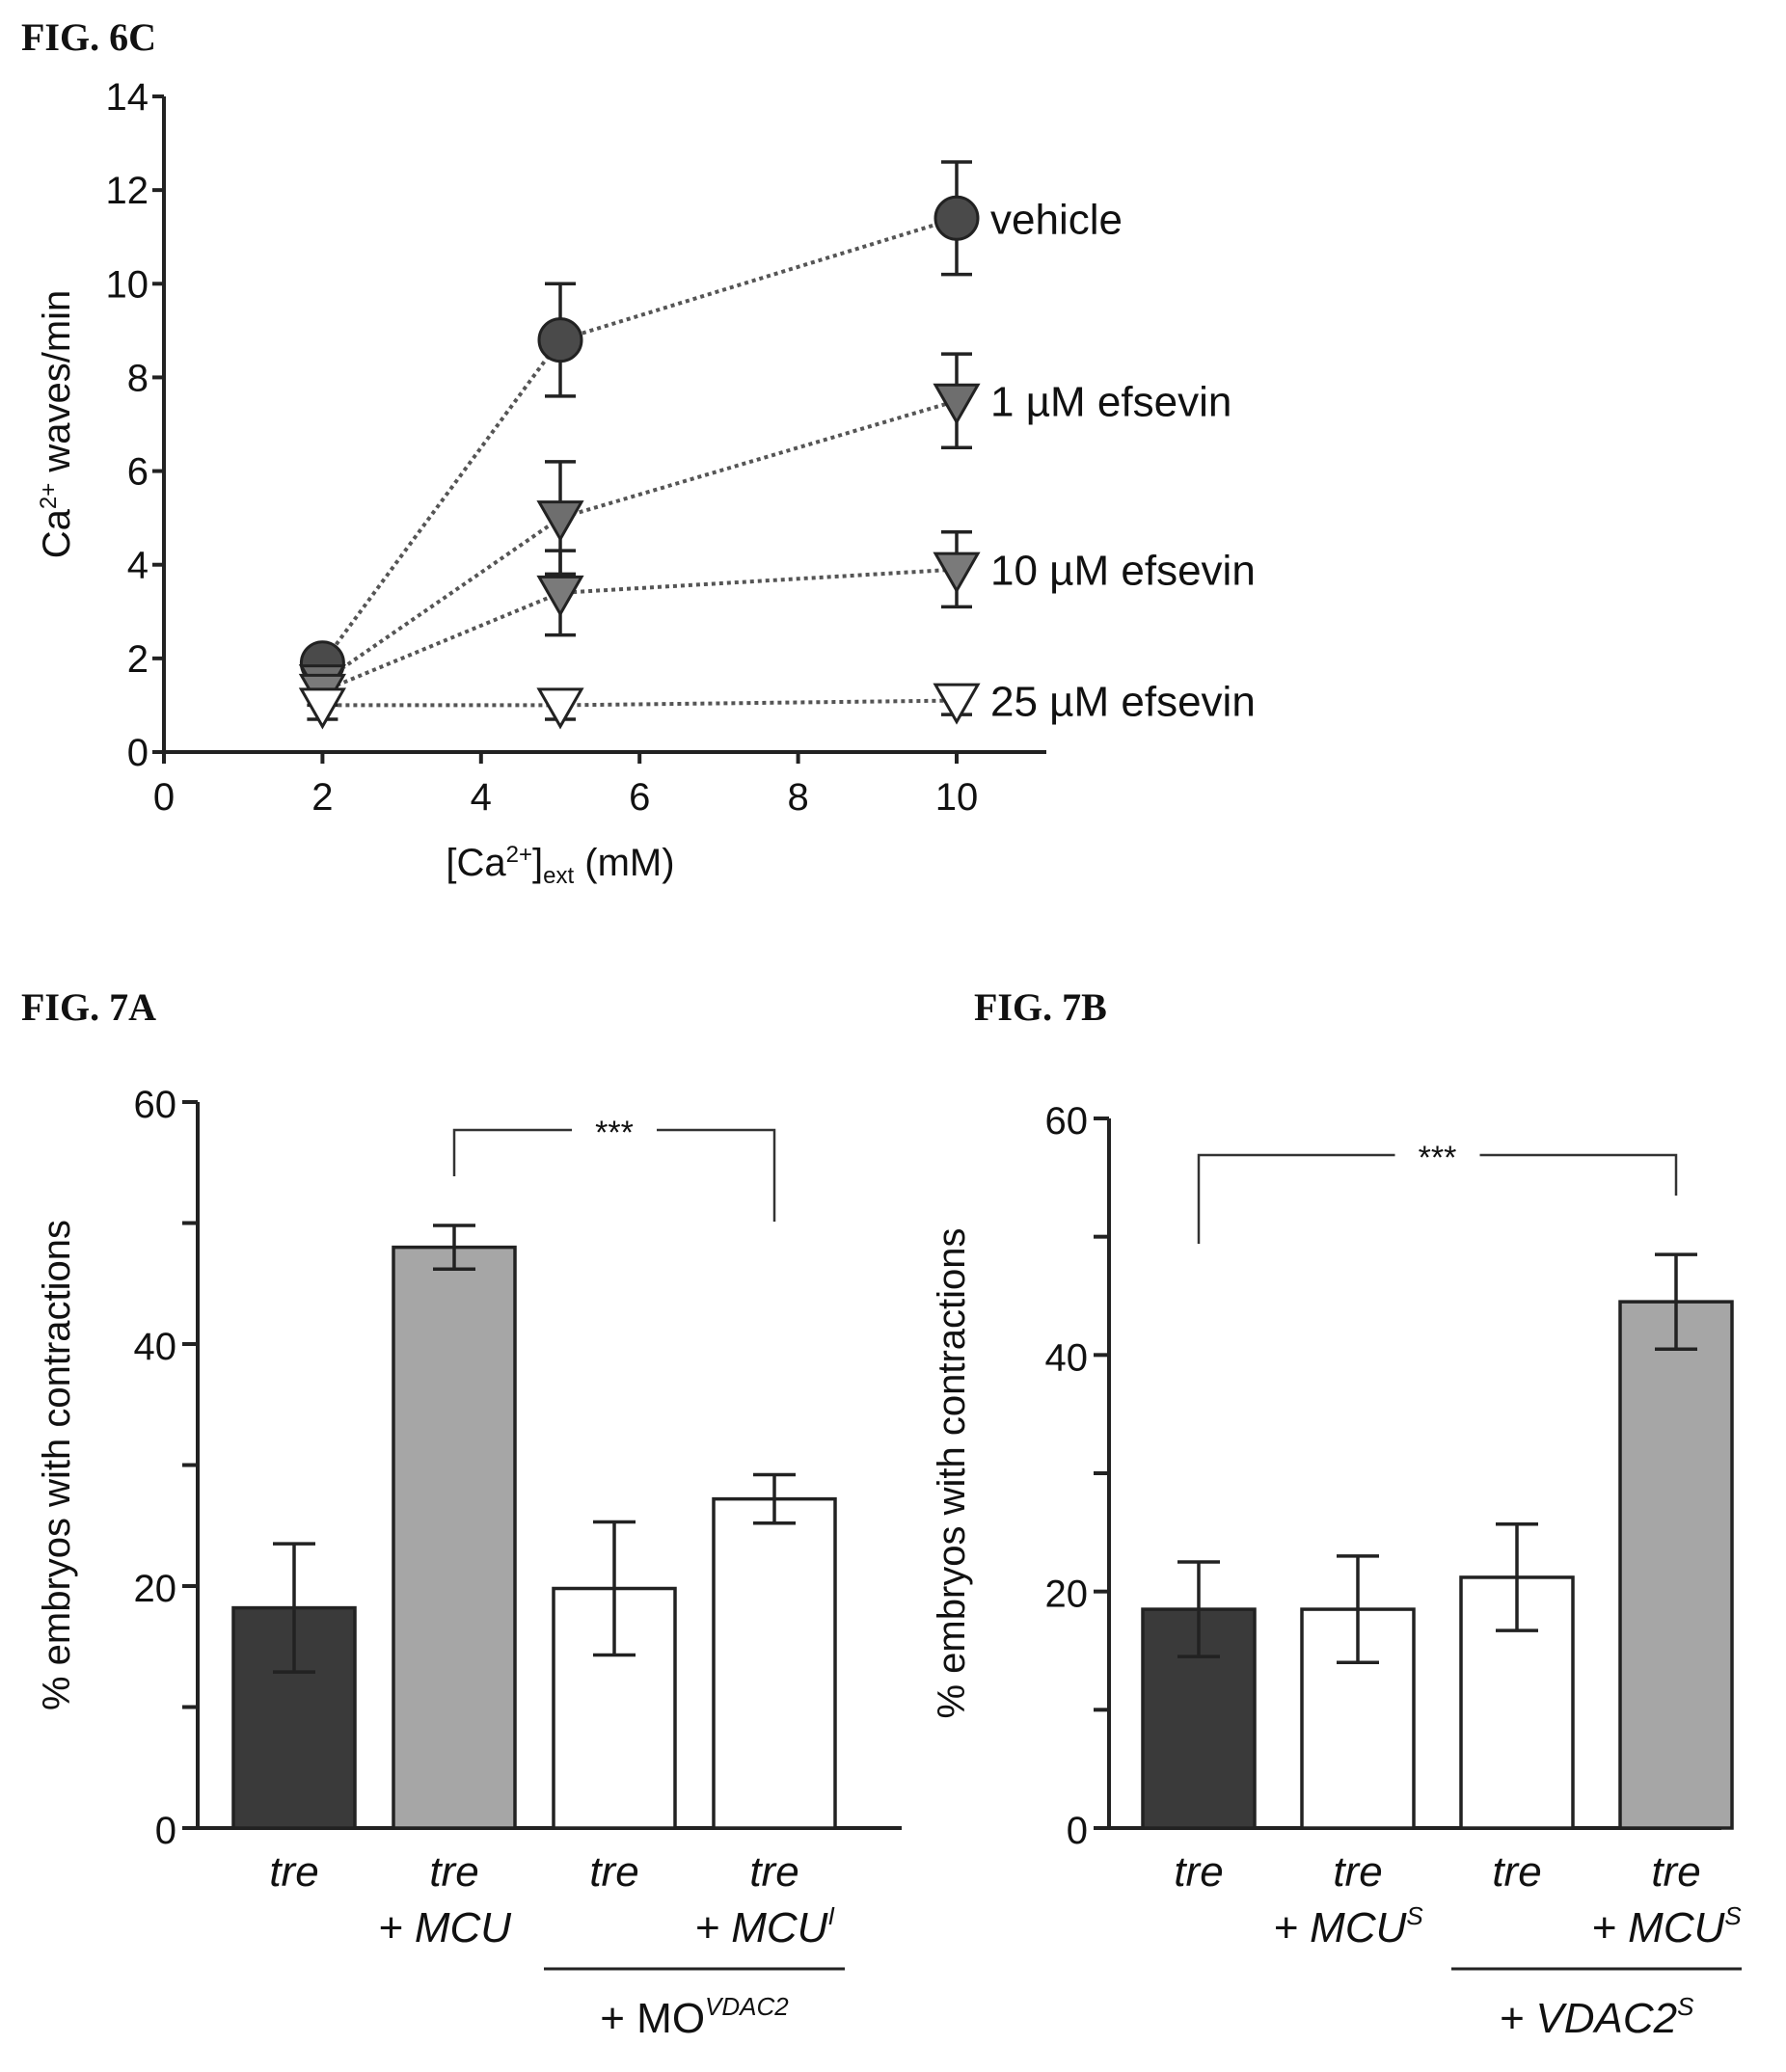 This screenshot has width=1786, height=2072. Describe the element at coordinates (138, 659) in the screenshot. I see `y-tick-label: 2` at that location.